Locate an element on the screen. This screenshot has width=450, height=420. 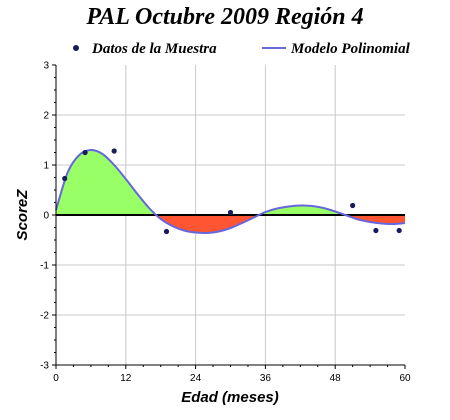
legend-label-model: Modelo Polinomial is located at coordinates (350, 49).